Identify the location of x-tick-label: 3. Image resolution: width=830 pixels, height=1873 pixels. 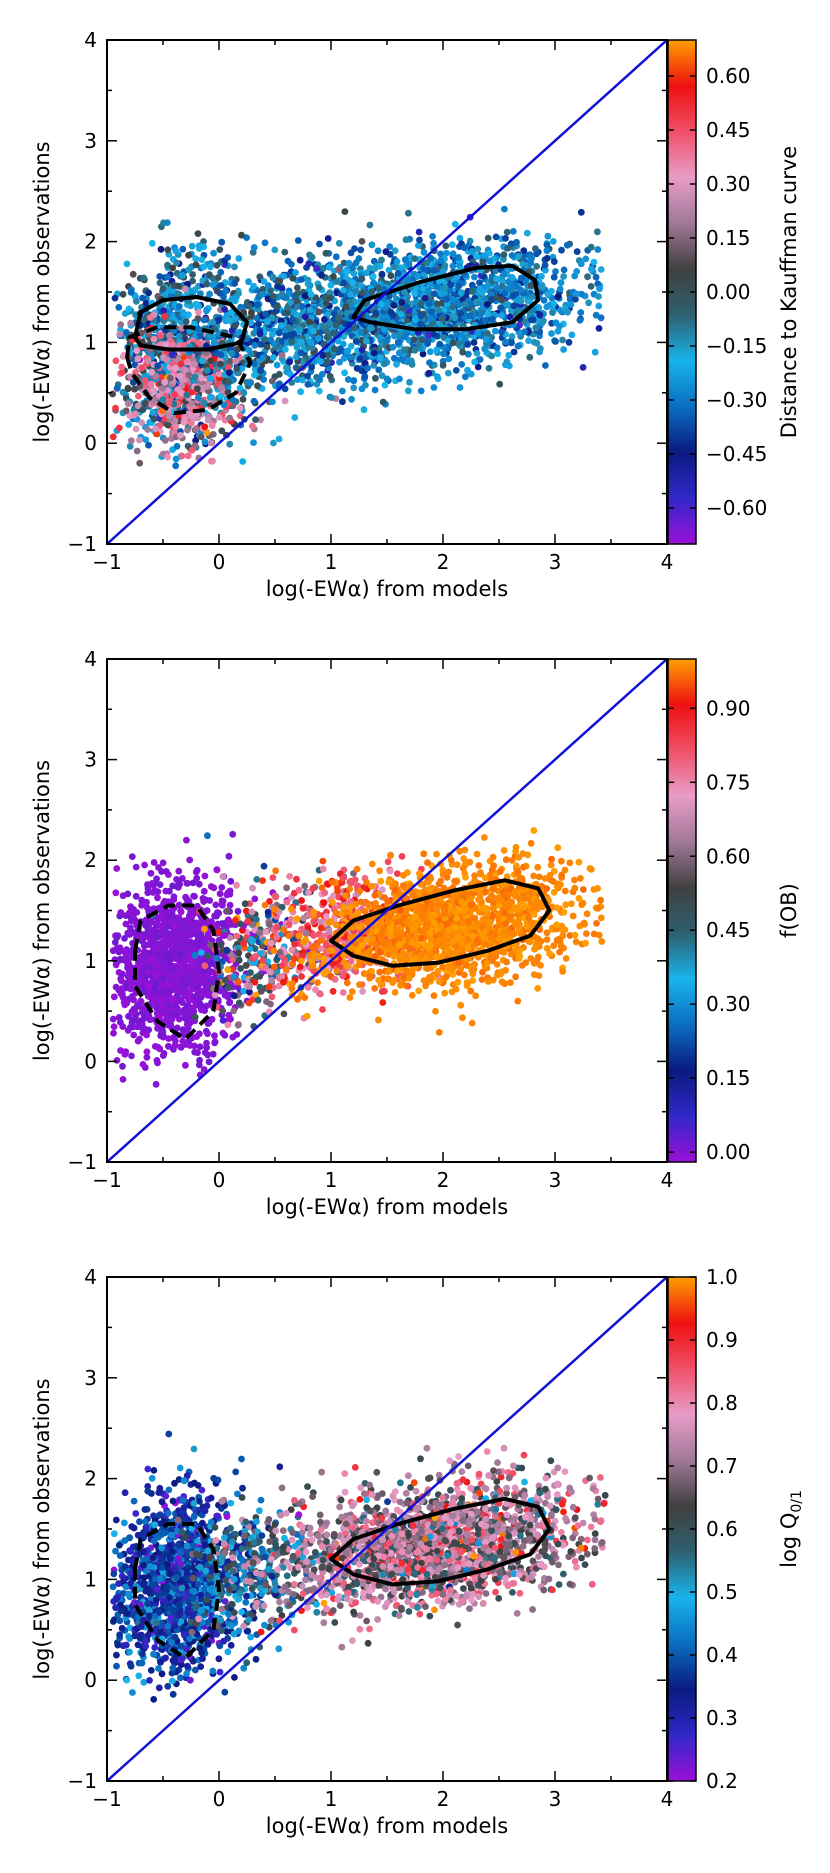
(555, 562).